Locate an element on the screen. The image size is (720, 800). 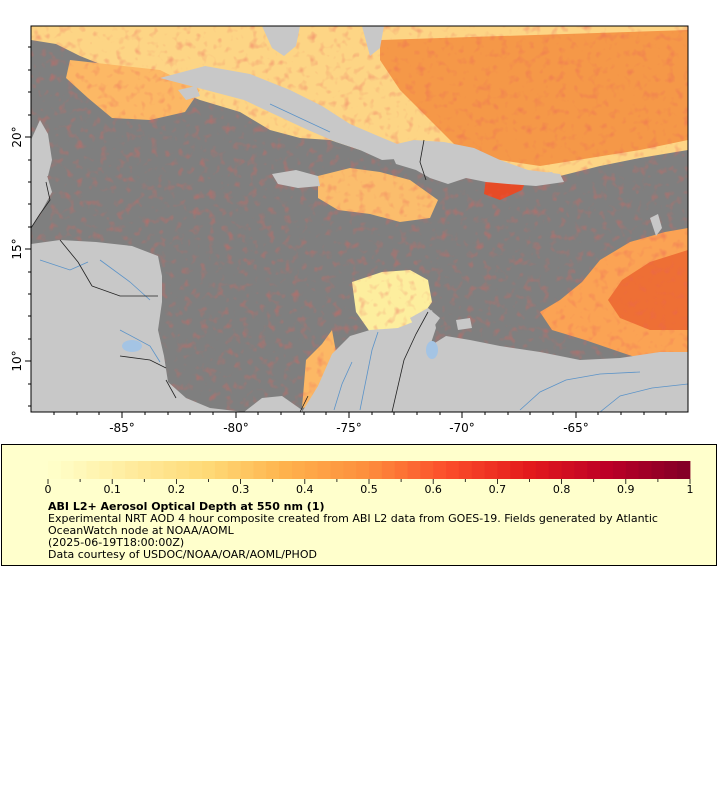
lon-tick-label: -85° is located at coordinates (122, 428).